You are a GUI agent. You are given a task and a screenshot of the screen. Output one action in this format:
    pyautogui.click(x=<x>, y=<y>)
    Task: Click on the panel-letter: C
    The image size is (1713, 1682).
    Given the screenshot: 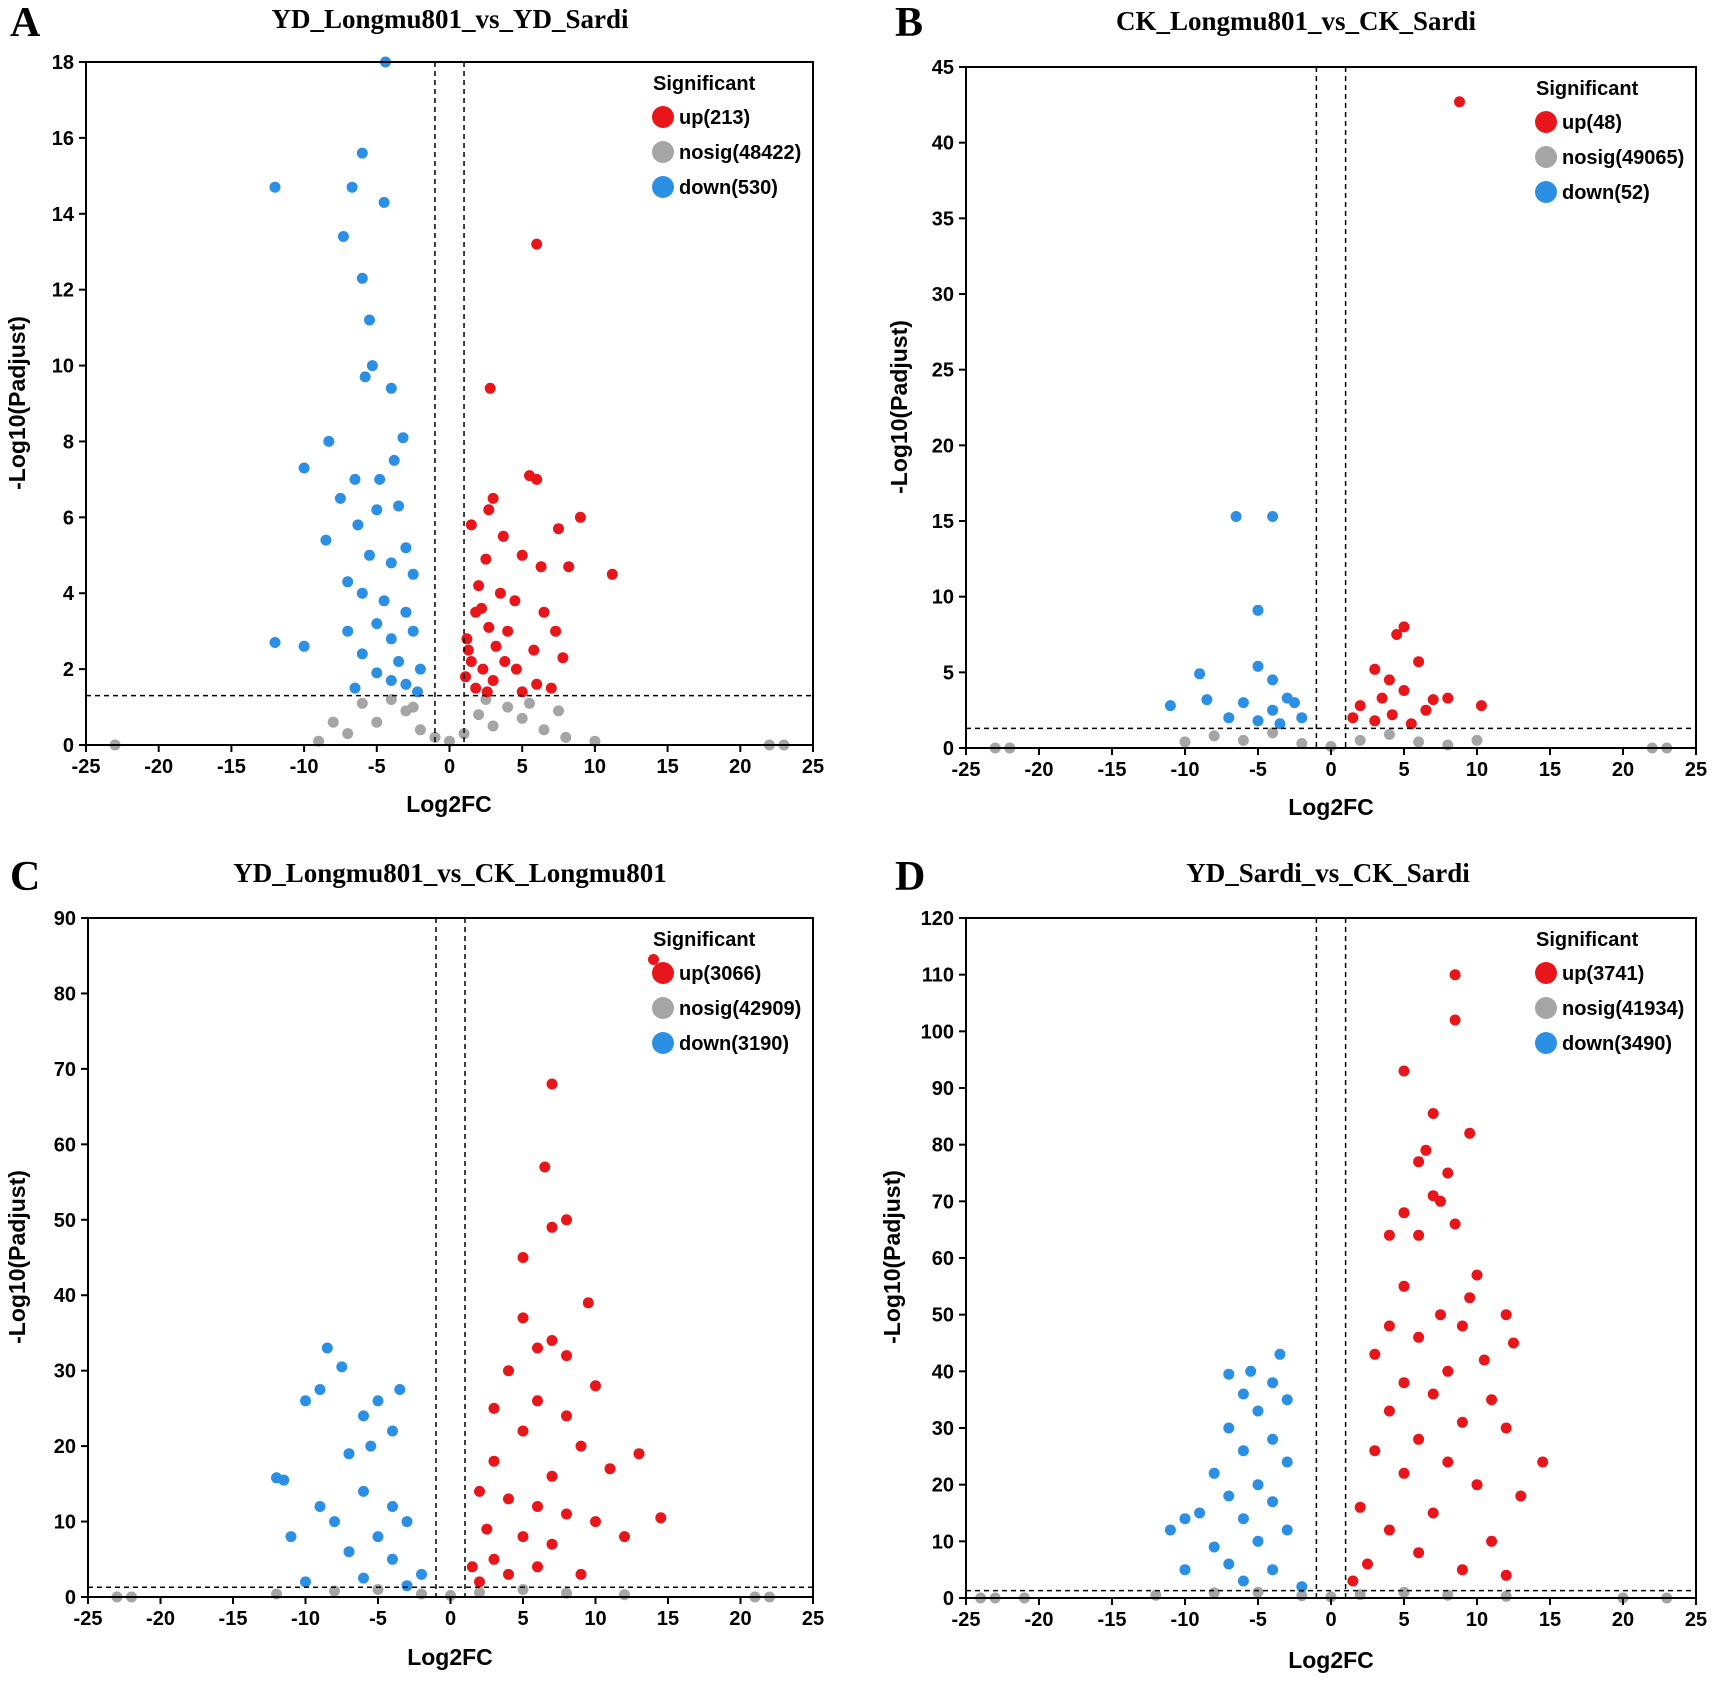 What is the action you would take?
    pyautogui.click(x=25, y=877)
    